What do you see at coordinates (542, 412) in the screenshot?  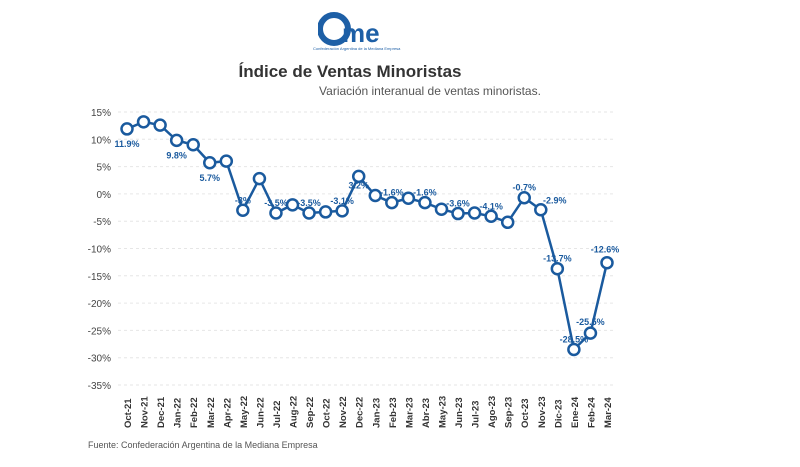 I see `x-tick-label: Nov-23` at bounding box center [542, 412].